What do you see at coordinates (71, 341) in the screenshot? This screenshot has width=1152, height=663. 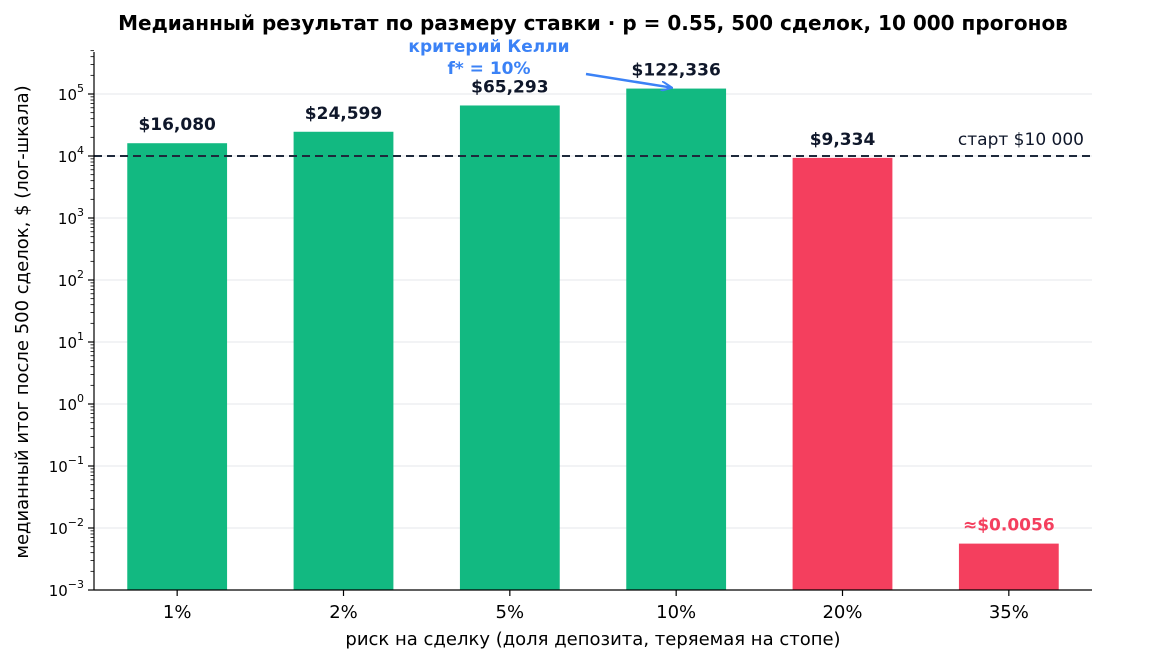 I see `y-tick-label: 10¹` at bounding box center [71, 341].